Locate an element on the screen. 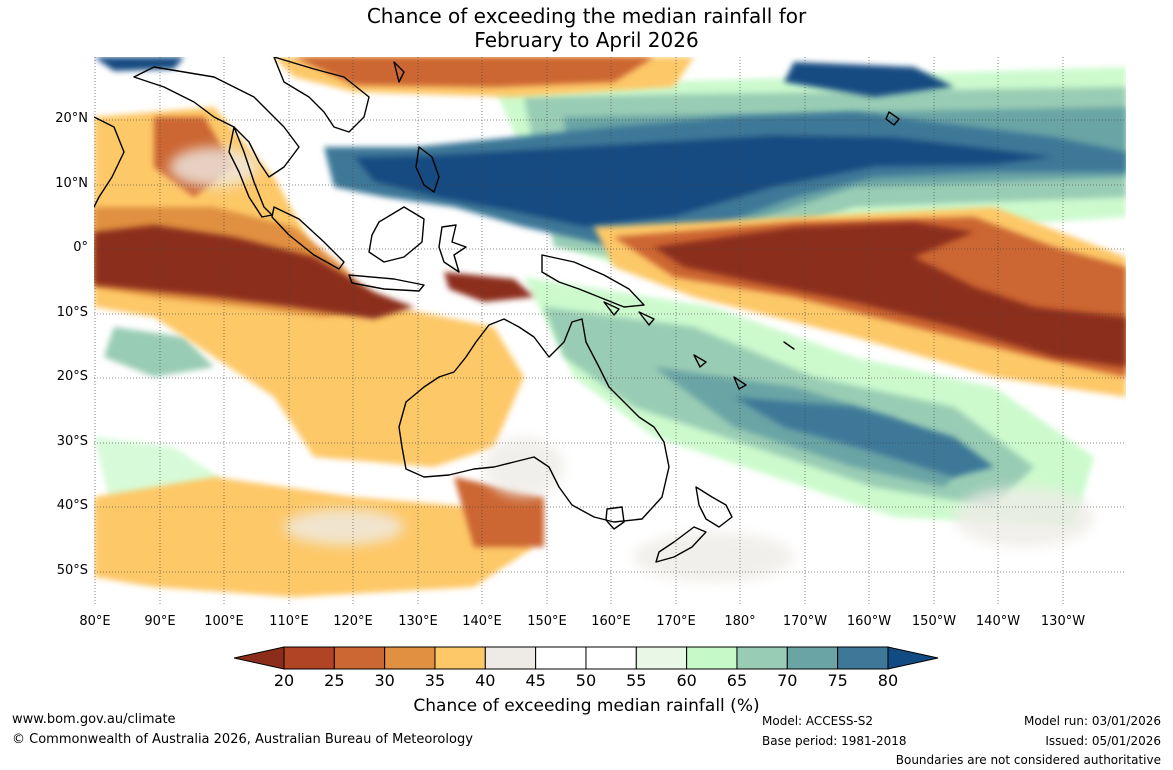 The height and width of the screenshot is (770, 1173). philippines-outline is located at coordinates (427, 169).